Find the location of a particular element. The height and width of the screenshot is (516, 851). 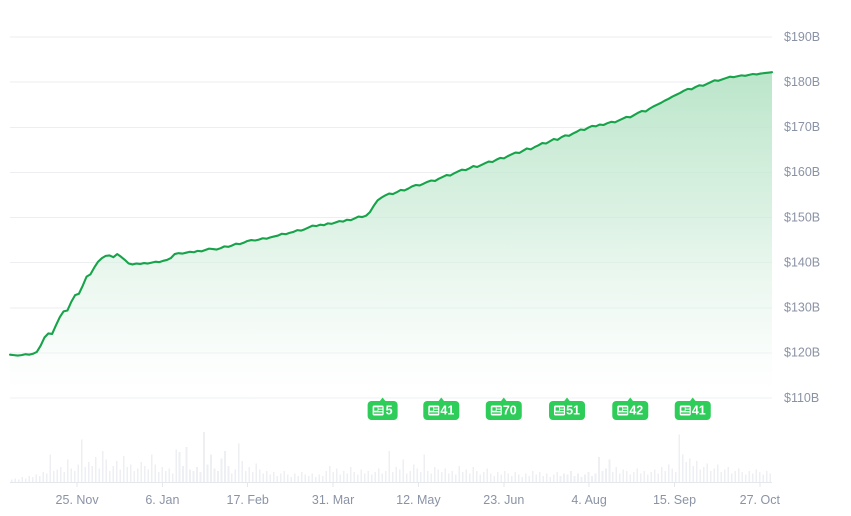

news-badge: 5 is located at coordinates (382, 409).